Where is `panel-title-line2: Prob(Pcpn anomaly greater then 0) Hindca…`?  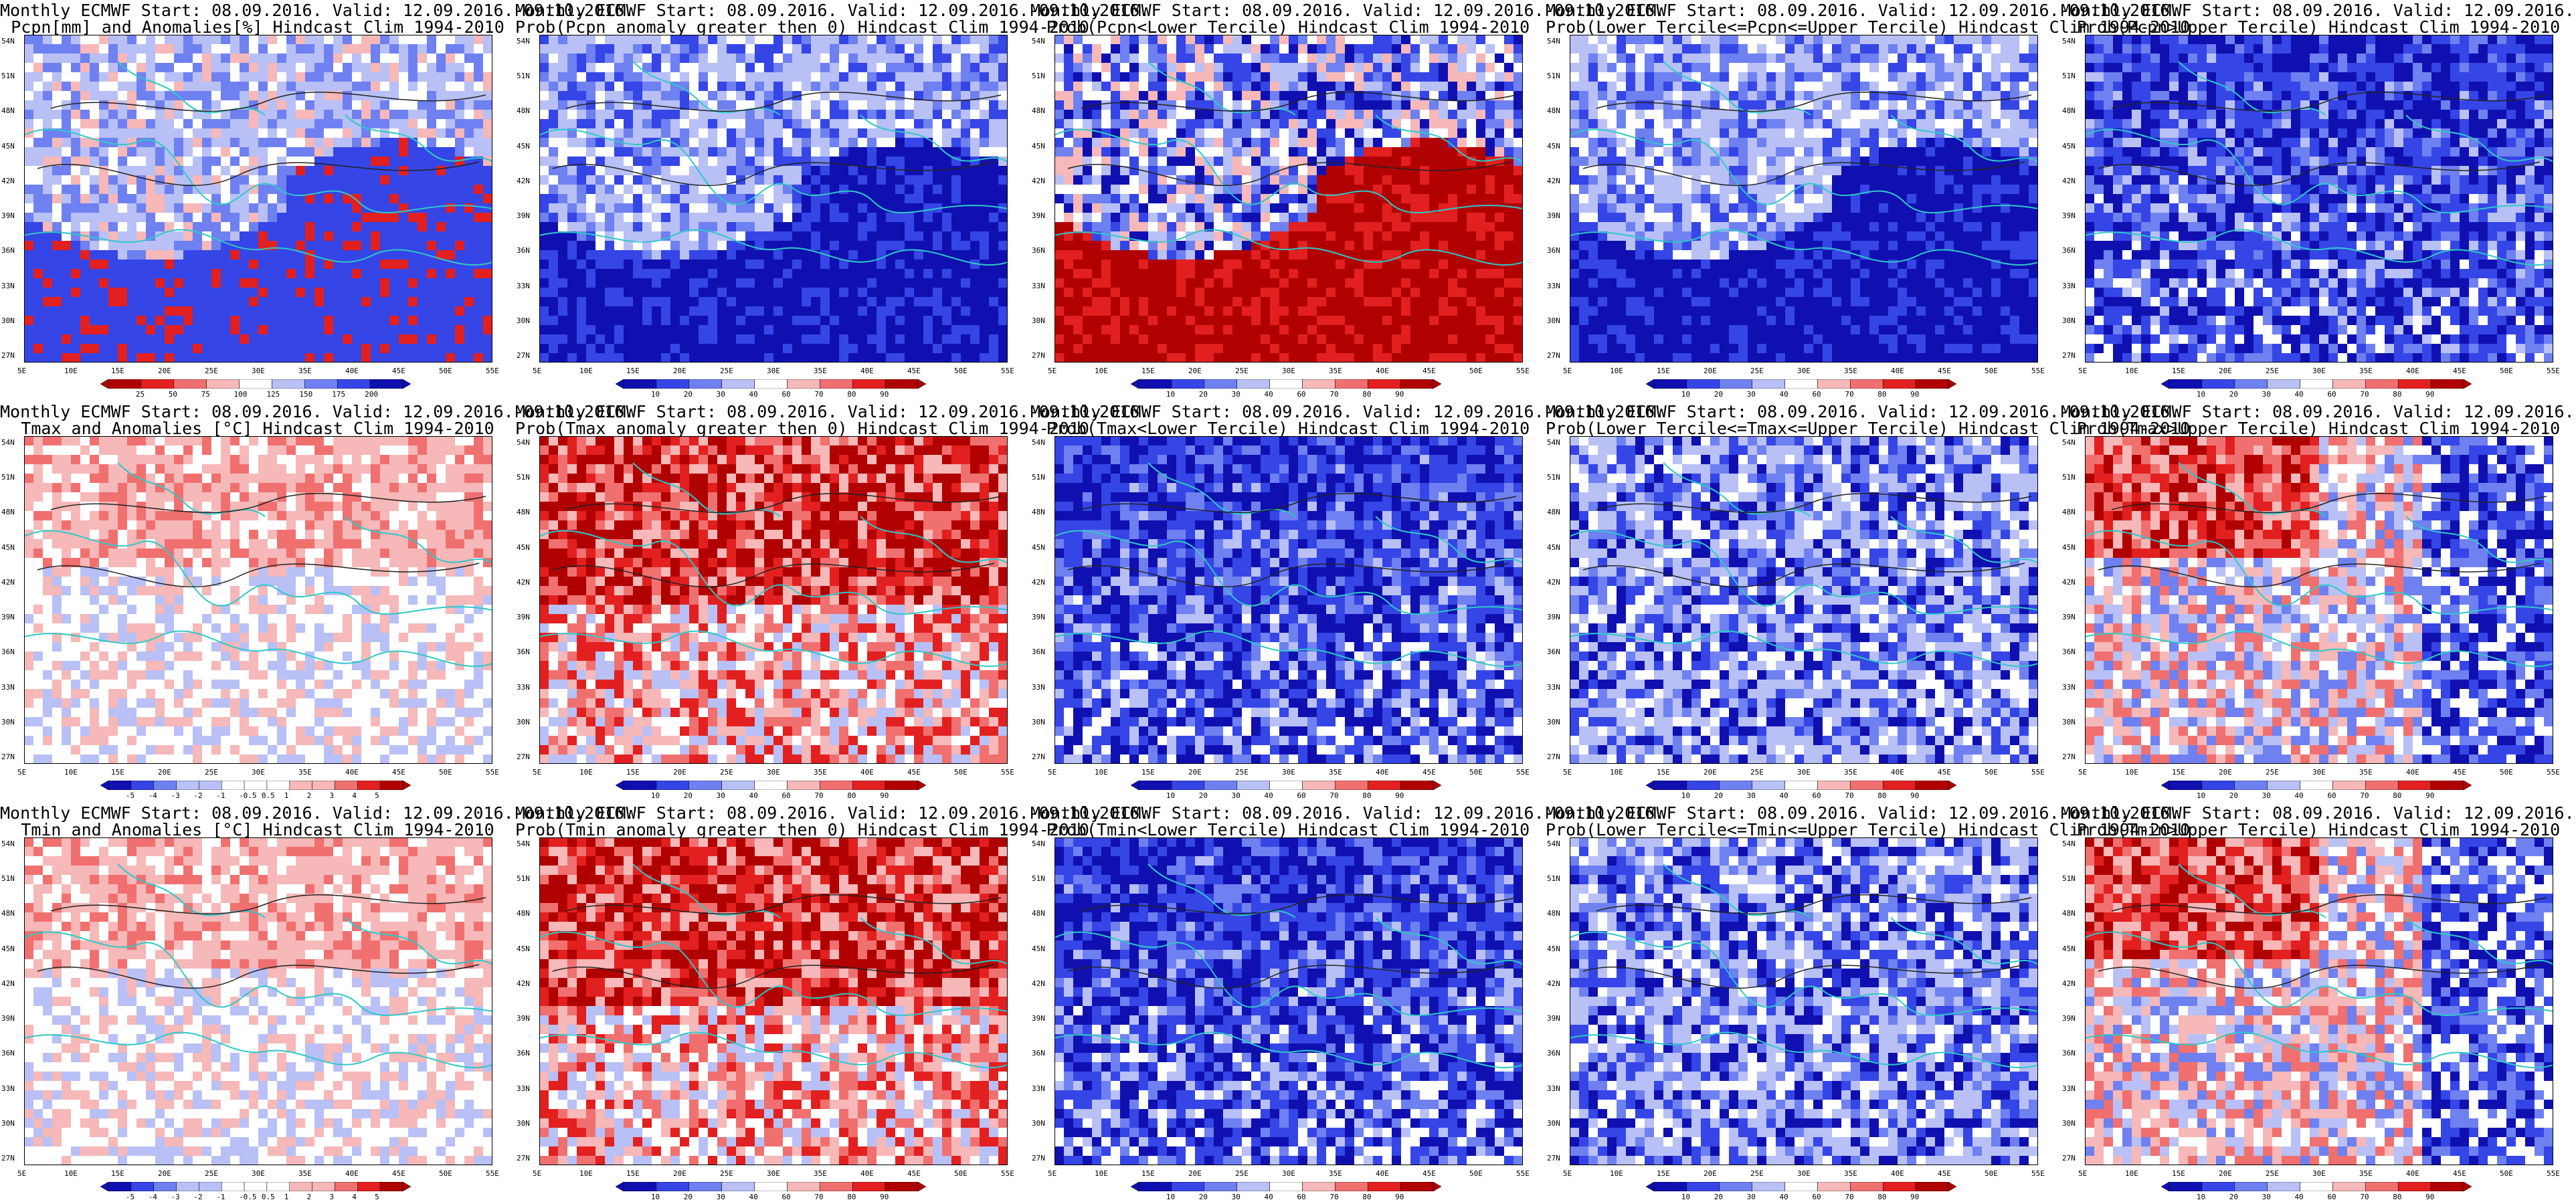
panel-title-line2: Prob(Pcpn anomaly greater then 0) Hindca… is located at coordinates (802, 27).